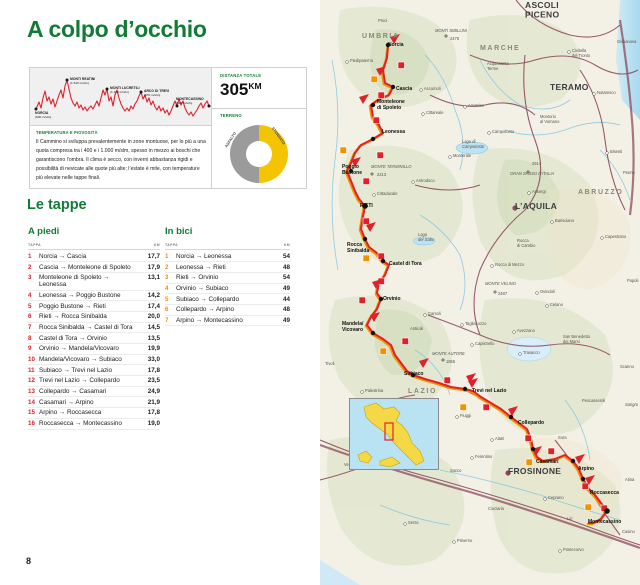 The width and height of the screenshot is (640, 585). Describe the element at coordinates (353, 324) in the screenshot. I see `map-stage-town-label: Mandela/` at that location.